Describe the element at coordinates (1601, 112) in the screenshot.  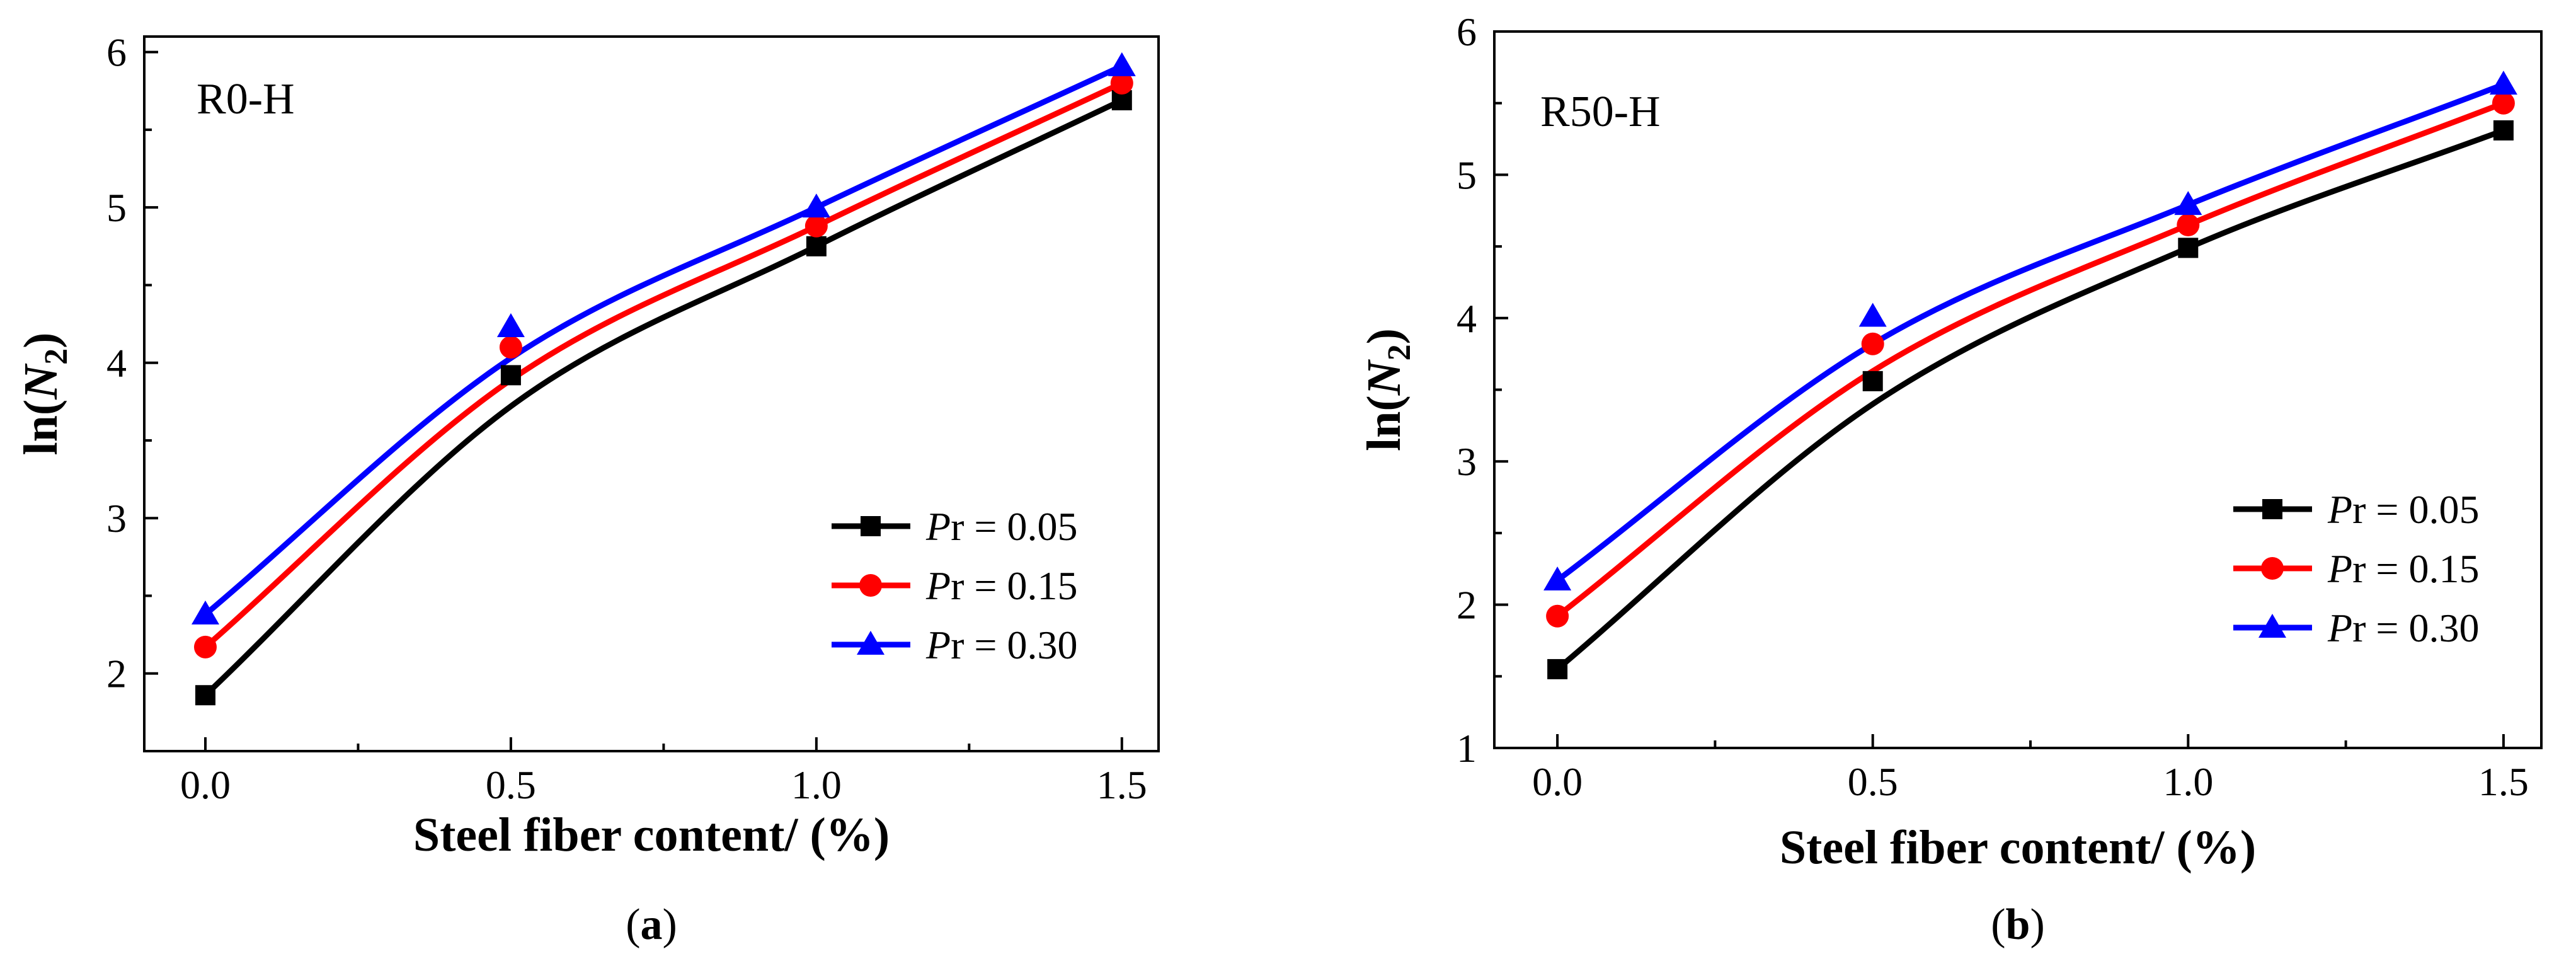
I see `chart-annotation: R50-H` at that location.